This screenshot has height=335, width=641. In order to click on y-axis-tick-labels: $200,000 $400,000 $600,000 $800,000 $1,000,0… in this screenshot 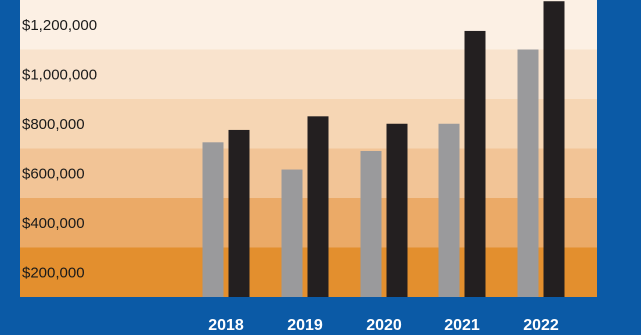, I will do `click(59, 149)`.